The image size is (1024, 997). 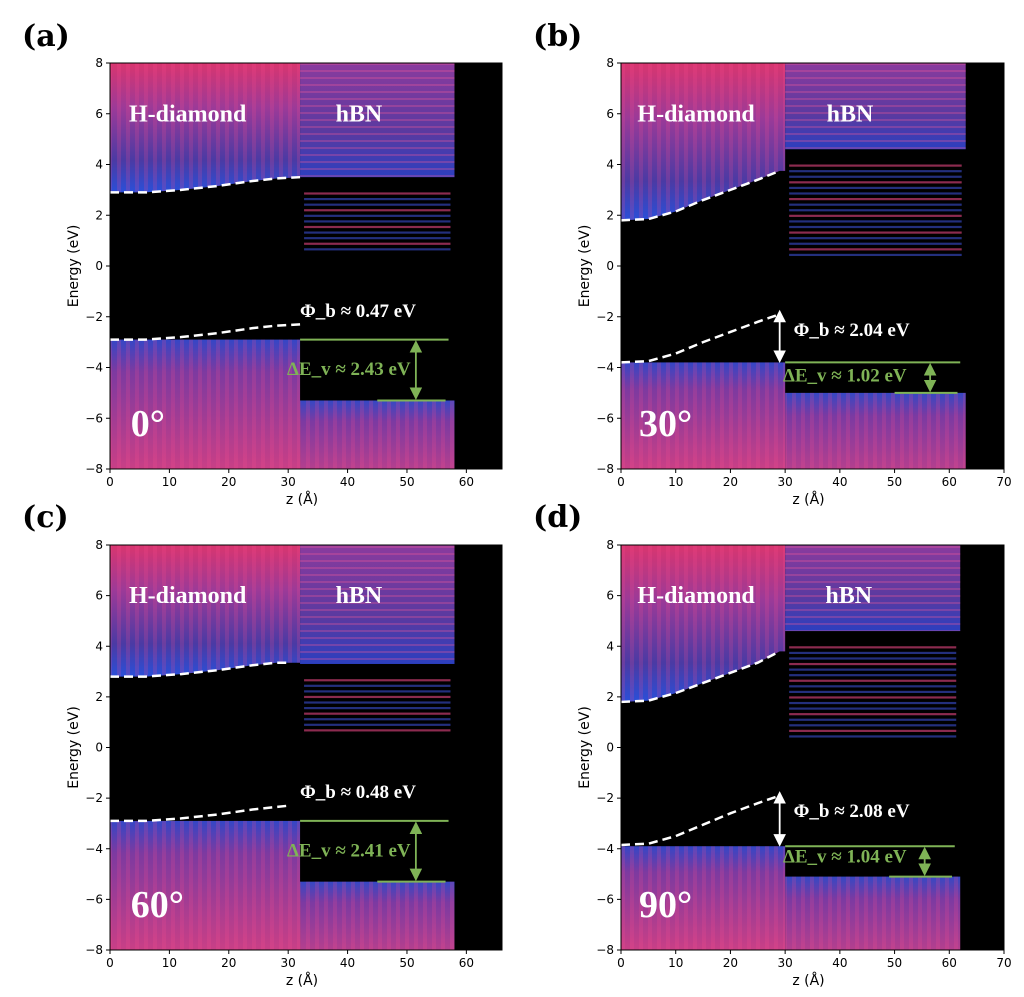 What do you see at coordinates (349, 369) in the screenshot?
I see `valence-offset-label: ΔE_v ≈ 2.43 eV` at bounding box center [349, 369].